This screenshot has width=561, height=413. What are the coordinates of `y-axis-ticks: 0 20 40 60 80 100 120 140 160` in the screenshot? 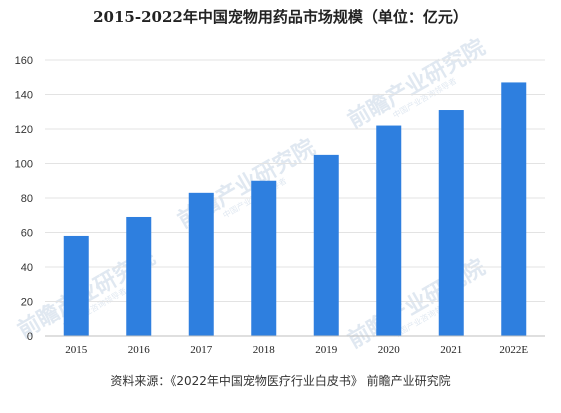 It's located at (24, 199).